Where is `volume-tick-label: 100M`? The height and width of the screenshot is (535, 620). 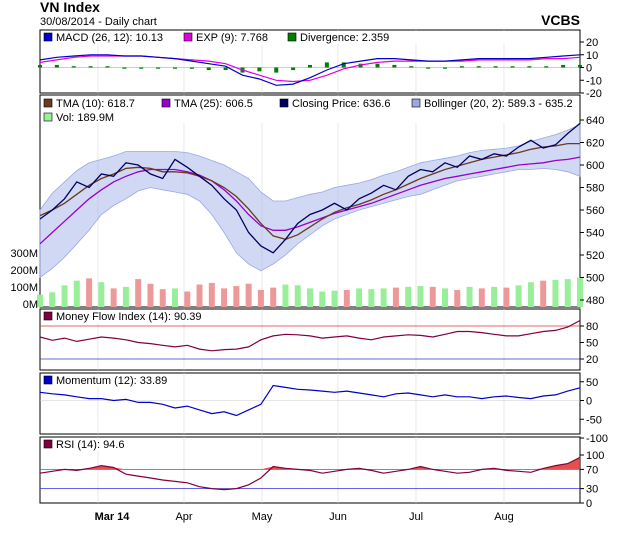
volume-tick-label: 100M is located at coordinates (24, 288).